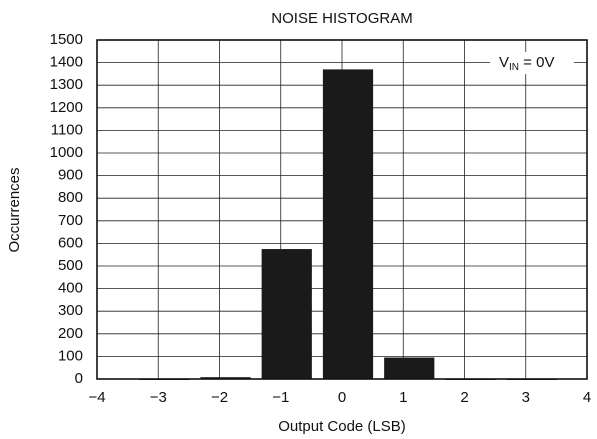  I want to click on y-tick-label: 100, so click(70, 355).